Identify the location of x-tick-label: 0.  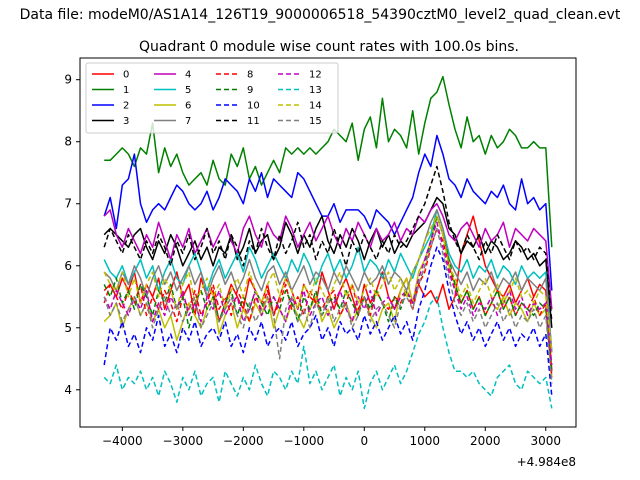
(364, 441).